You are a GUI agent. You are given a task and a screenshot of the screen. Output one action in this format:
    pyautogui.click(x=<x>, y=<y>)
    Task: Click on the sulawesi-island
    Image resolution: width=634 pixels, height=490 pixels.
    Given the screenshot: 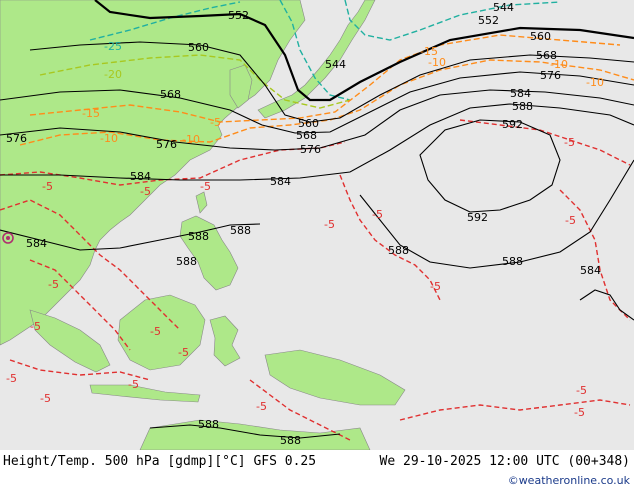 What is the action you would take?
    pyautogui.click(x=225, y=341)
    